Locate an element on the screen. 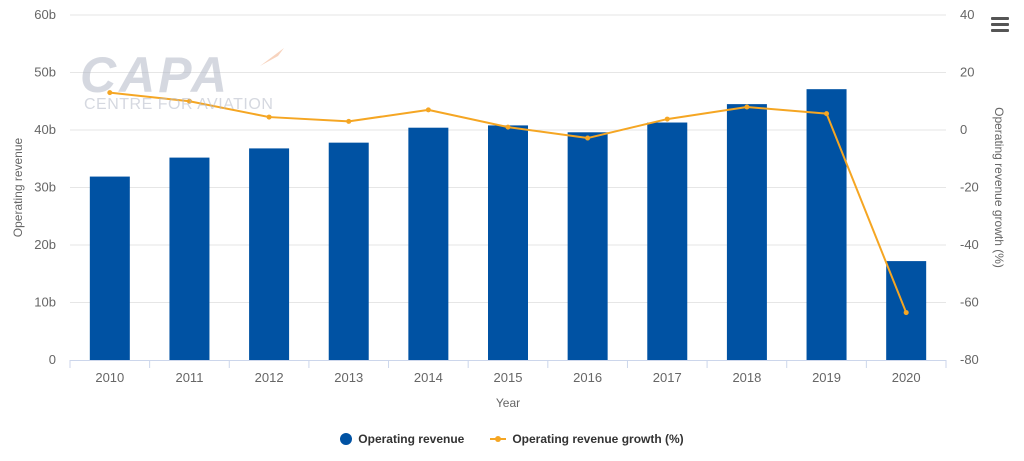  y-axis-tick-label: 10b is located at coordinates (45, 302).